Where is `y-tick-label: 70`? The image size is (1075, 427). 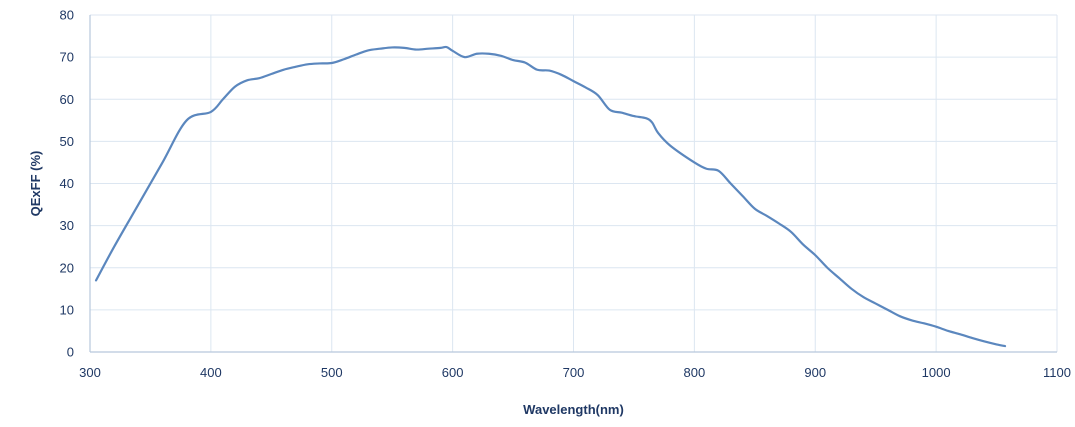
y-tick-label: 70 is located at coordinates (67, 57).